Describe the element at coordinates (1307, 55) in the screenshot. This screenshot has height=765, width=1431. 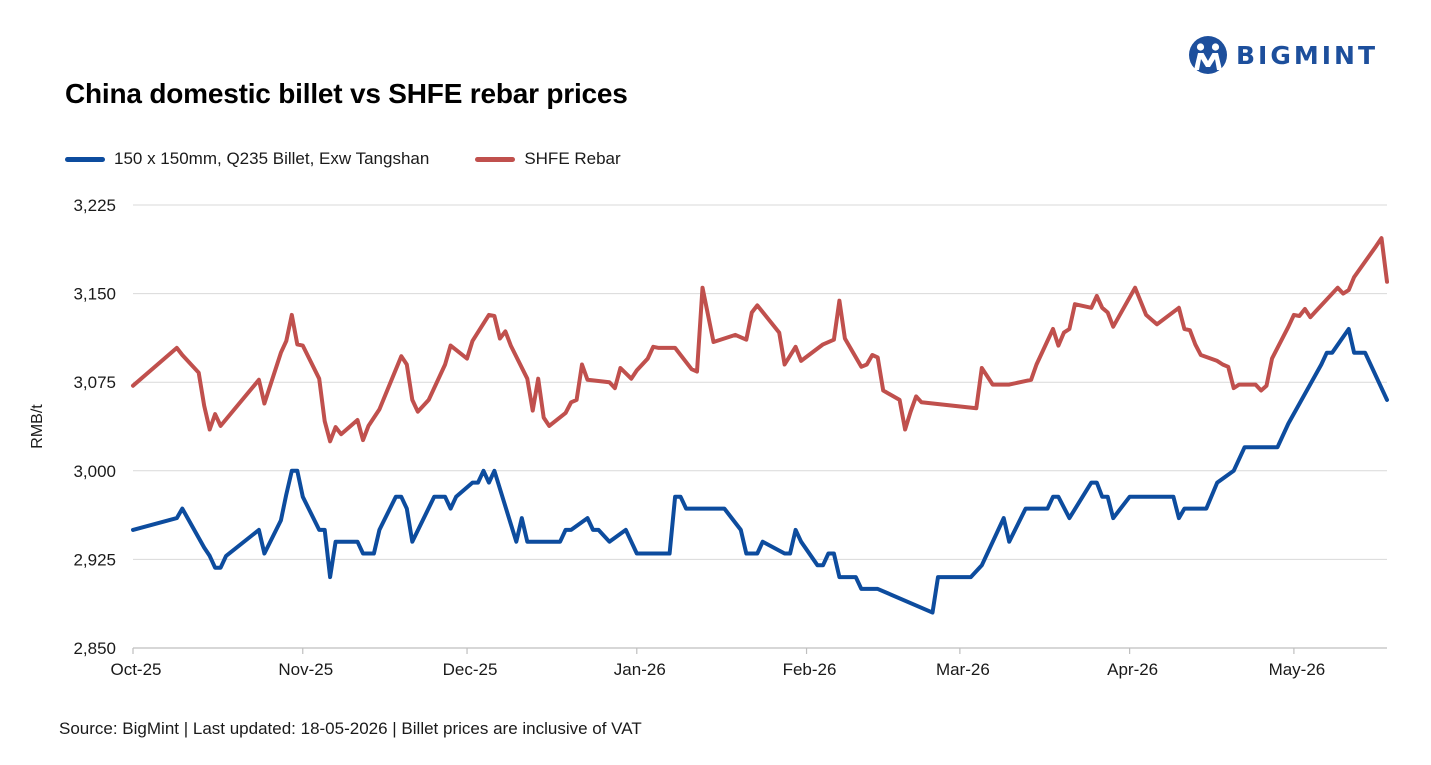
I see `bigmint-logo-text: BIGMINT` at that location.